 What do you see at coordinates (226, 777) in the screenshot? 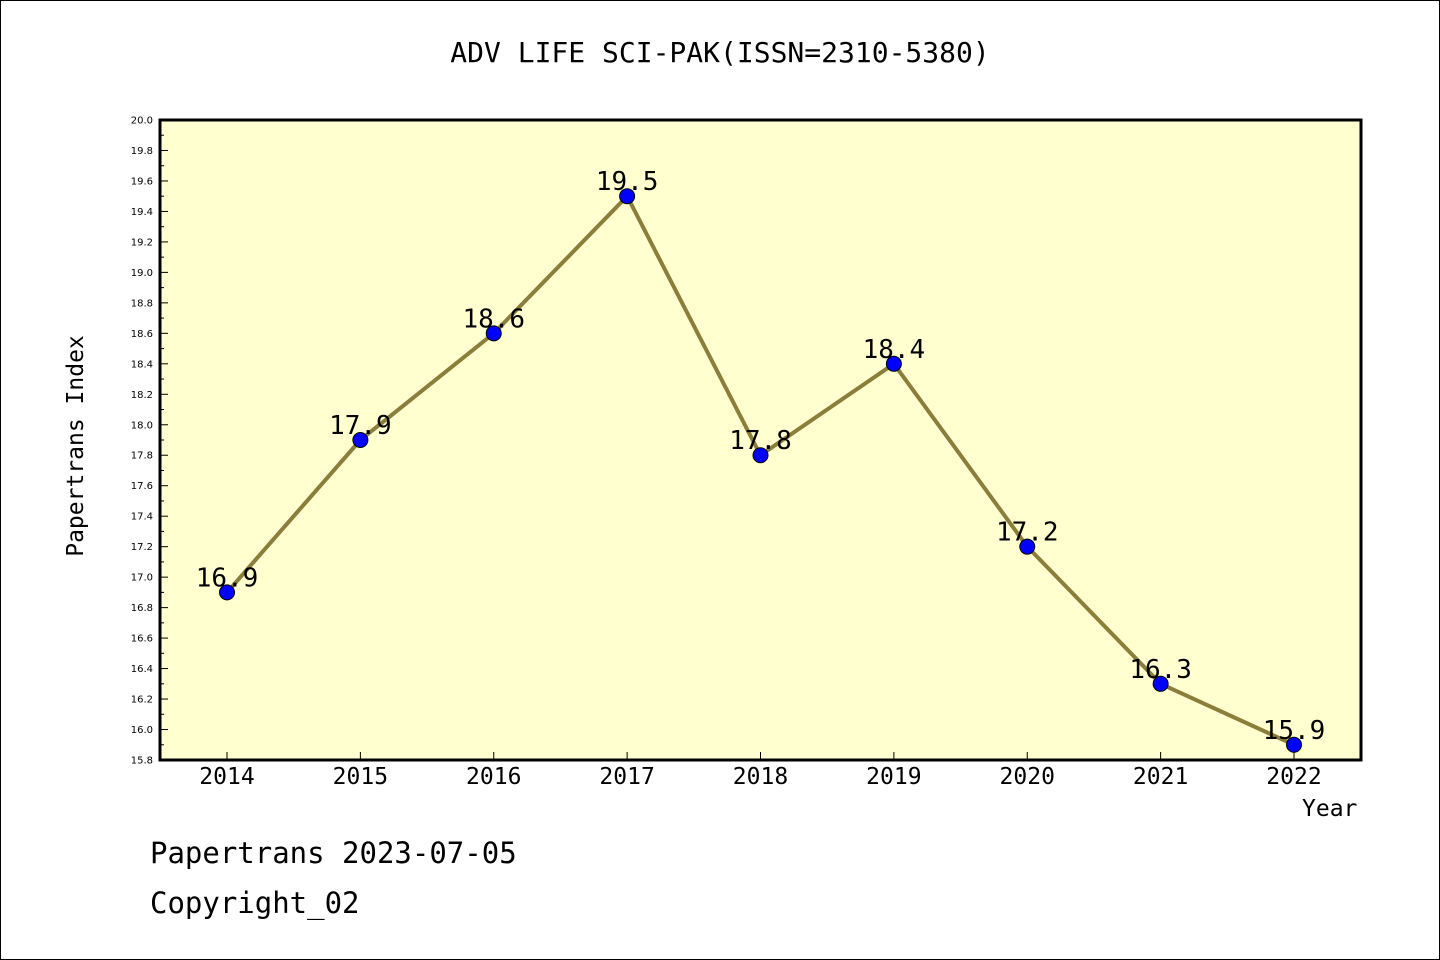
I see `x-tick-label: 2014` at bounding box center [226, 777].